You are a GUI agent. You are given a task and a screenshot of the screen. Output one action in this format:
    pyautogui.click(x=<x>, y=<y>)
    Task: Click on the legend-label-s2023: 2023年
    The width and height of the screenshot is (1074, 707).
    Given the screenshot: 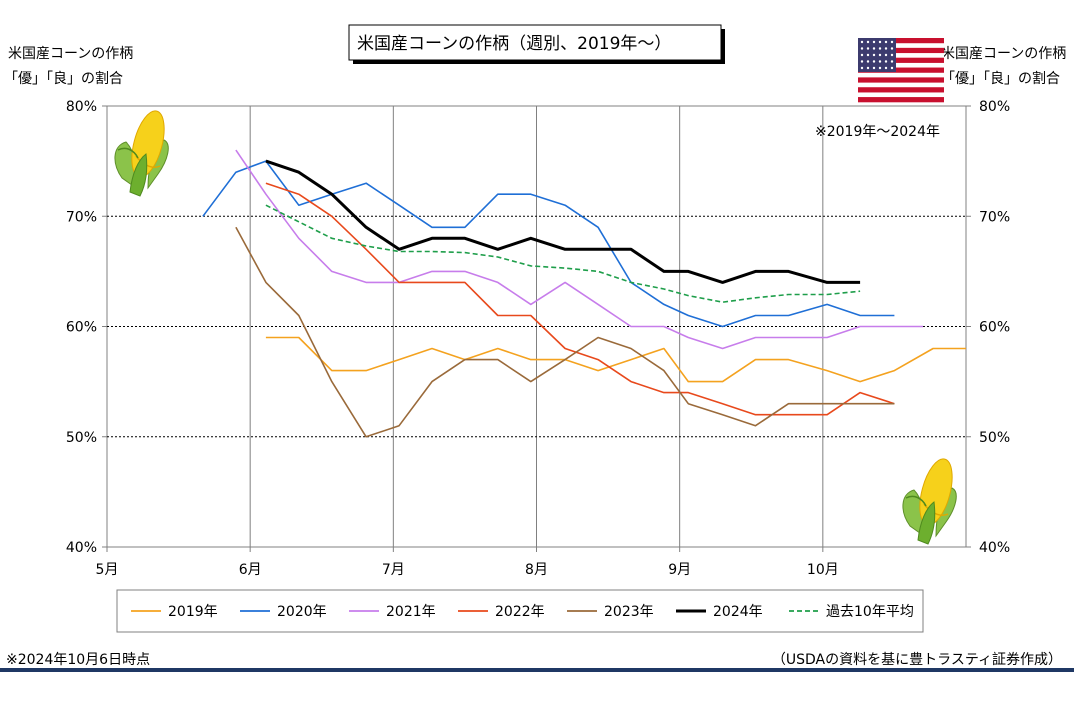 What is the action you would take?
    pyautogui.click(x=629, y=612)
    